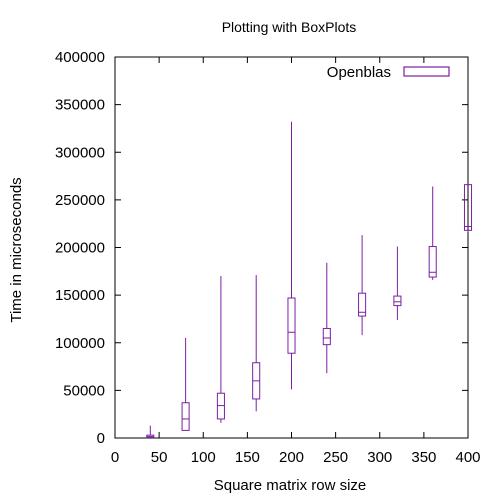 This screenshot has height=500, width=500. Describe the element at coordinates (80, 152) in the screenshot. I see `y-tick-label: 300000` at that location.